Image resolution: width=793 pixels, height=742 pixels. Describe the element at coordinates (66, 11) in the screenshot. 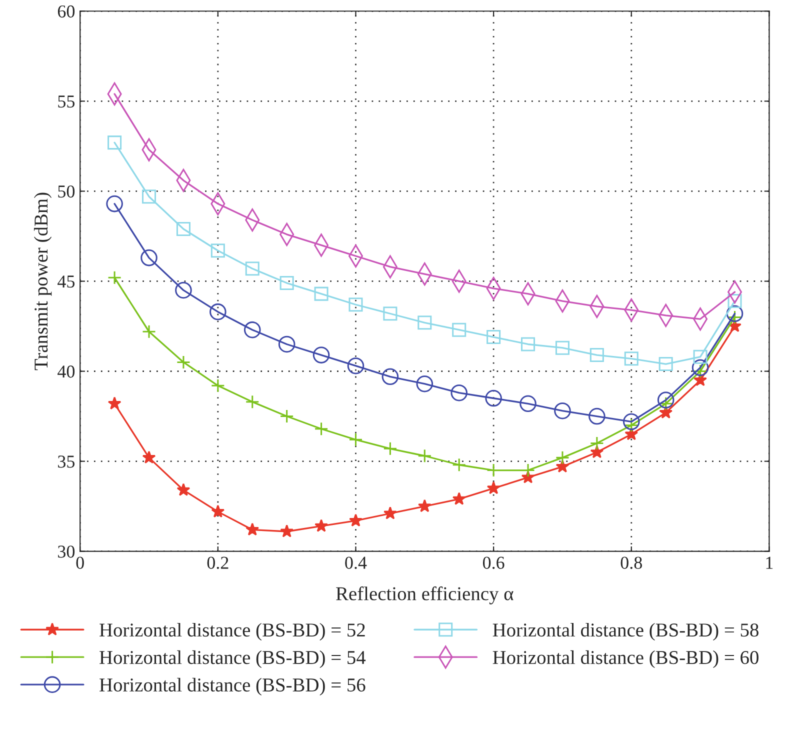

I see `y-tick-label: 60` at that location.